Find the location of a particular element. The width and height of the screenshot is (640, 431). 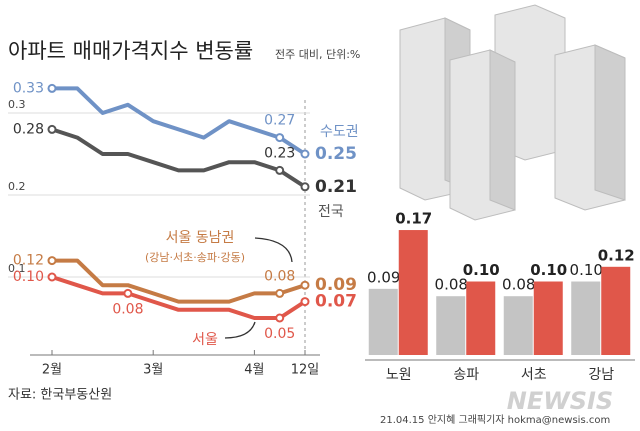

value-label: 0.28 is located at coordinates (28, 129).